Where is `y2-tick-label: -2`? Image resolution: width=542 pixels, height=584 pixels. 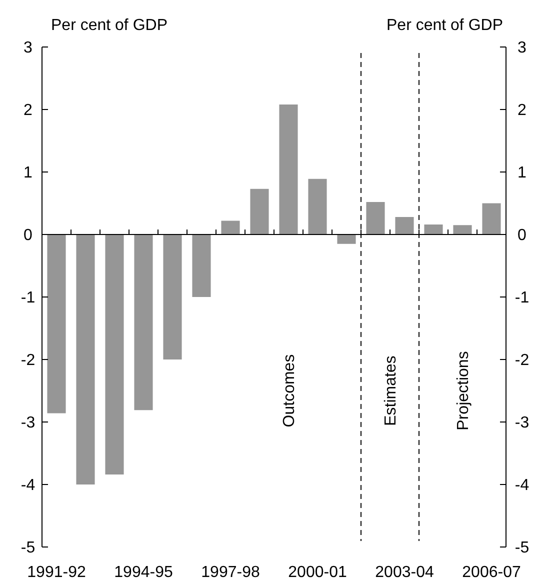
y2-tick-label: -2 is located at coordinates (522, 361).